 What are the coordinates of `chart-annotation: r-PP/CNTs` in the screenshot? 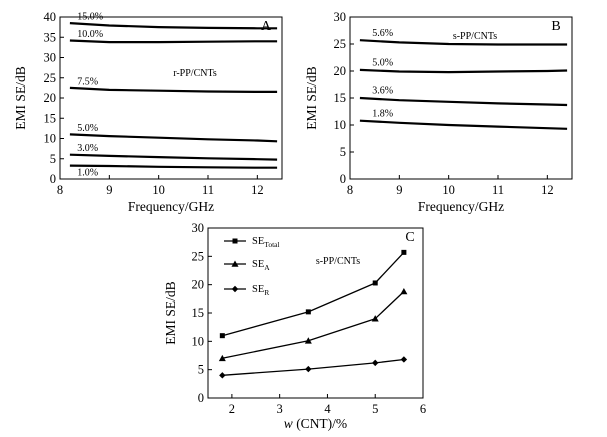 It's located at (195, 73).